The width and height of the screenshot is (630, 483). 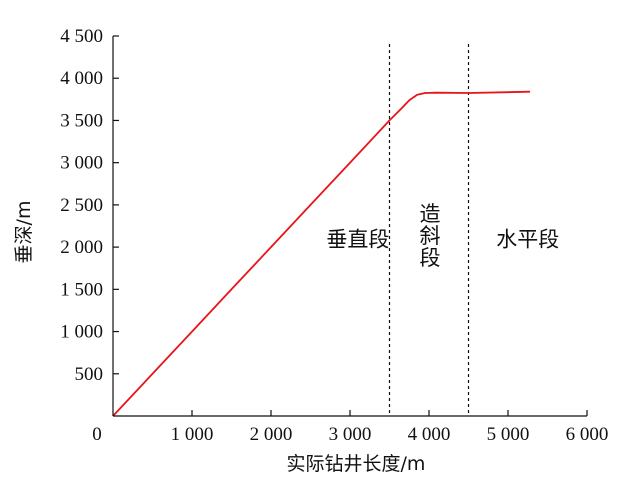 What do you see at coordinates (81, 36) in the screenshot?
I see `y-tick-label: 4 500` at bounding box center [81, 36].